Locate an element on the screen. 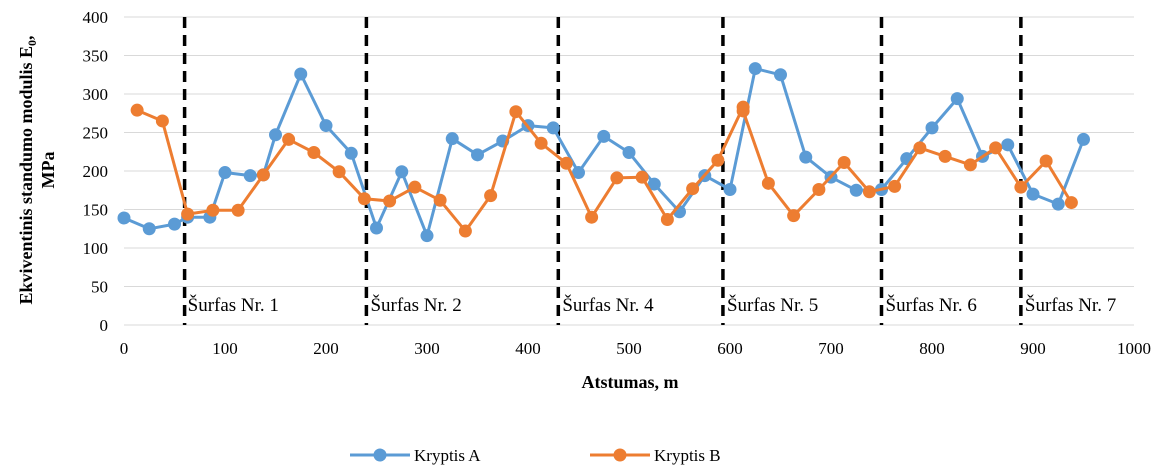  legend-label: Kryptis B is located at coordinates (687, 455).